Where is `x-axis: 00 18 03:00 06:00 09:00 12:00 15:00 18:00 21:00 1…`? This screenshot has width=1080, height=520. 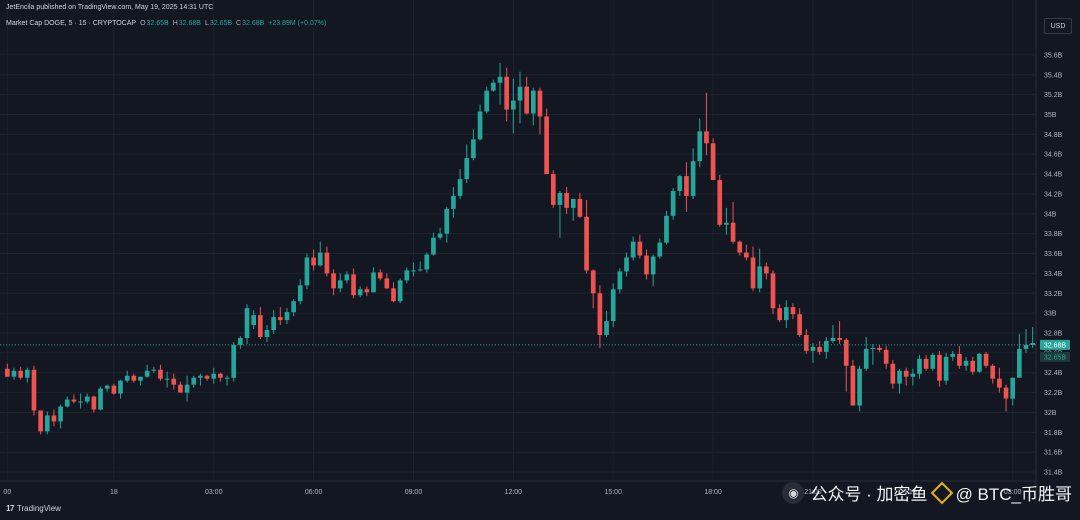
x-axis: 00 18 03:00 06:00 09:00 12:00 15:00 18:00 21:00 1… is located at coordinates (512, 492).